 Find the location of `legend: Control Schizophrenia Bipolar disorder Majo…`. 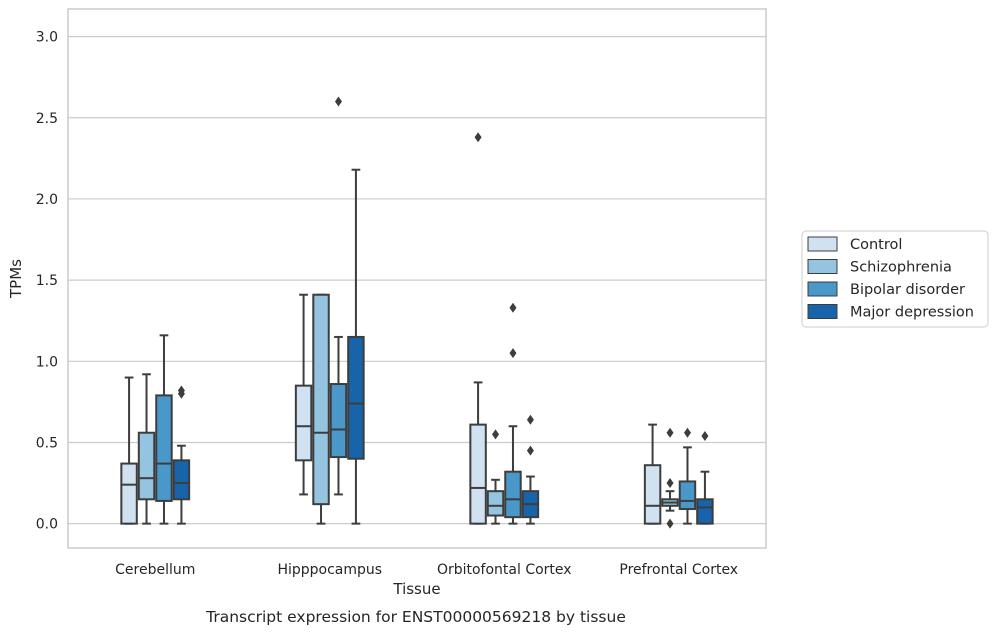

legend: Control Schizophrenia Bipolar disorder Majo… is located at coordinates (895, 279).